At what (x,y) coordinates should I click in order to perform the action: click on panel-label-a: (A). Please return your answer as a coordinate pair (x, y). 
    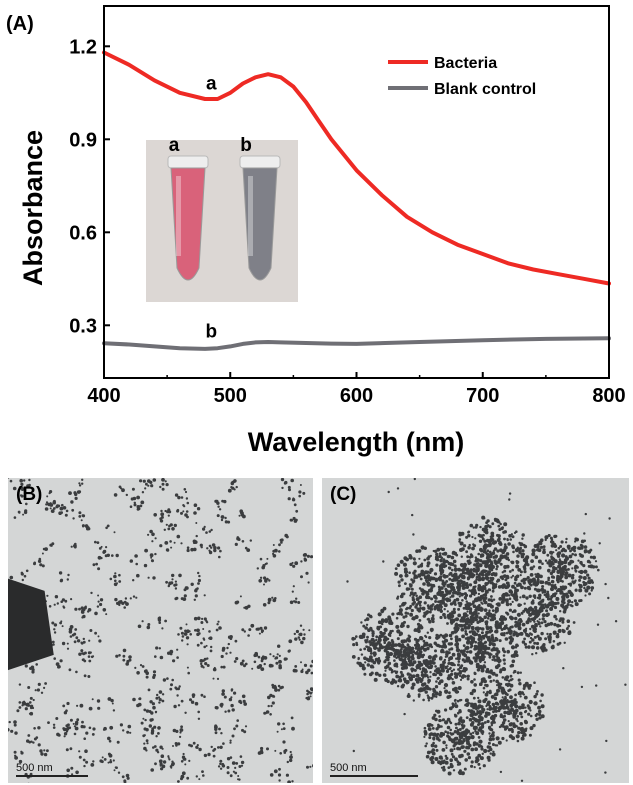
    Looking at the image, I should click on (20, 24).